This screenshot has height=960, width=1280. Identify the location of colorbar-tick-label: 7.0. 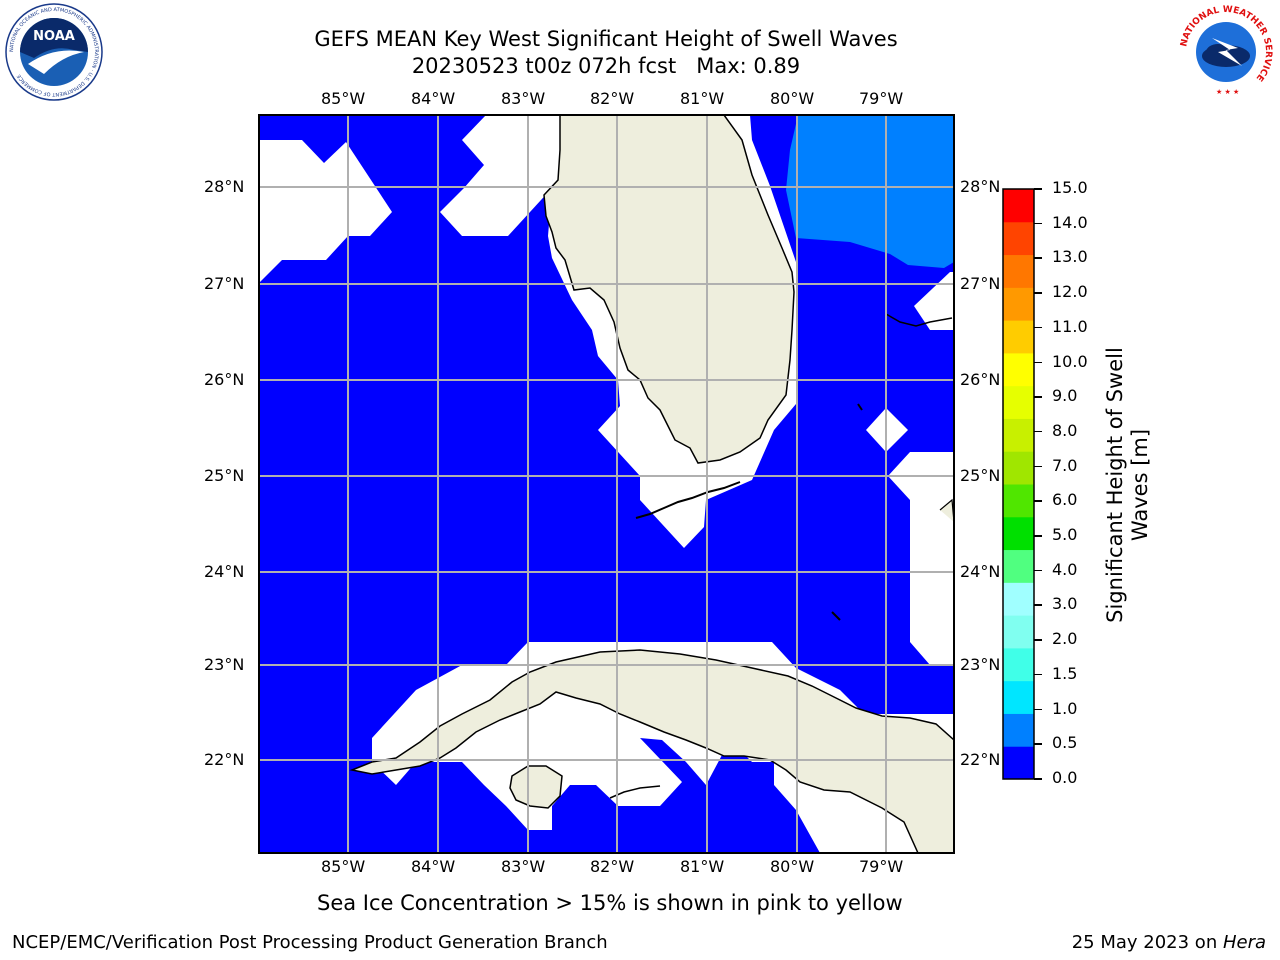
(1065, 465).